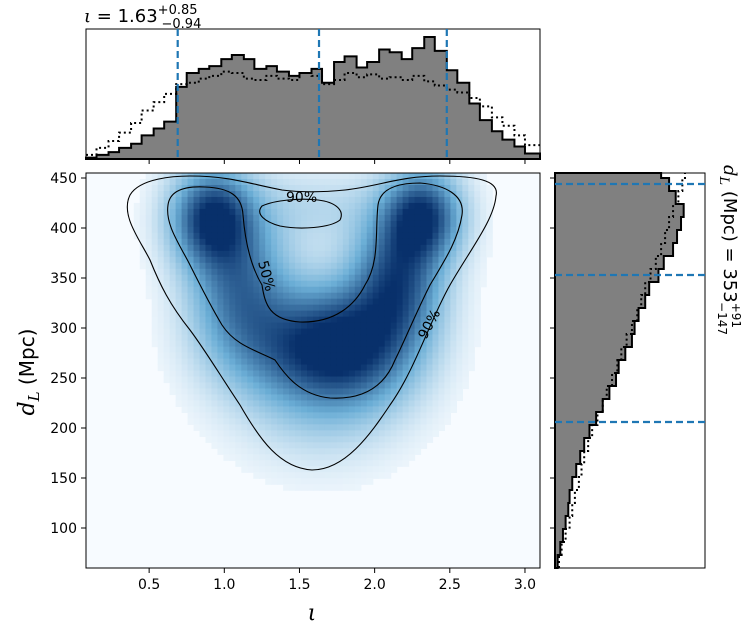 The width and height of the screenshot is (753, 635). What do you see at coordinates (63, 429) in the screenshot?
I see `y-tick-label: 200` at bounding box center [63, 429].